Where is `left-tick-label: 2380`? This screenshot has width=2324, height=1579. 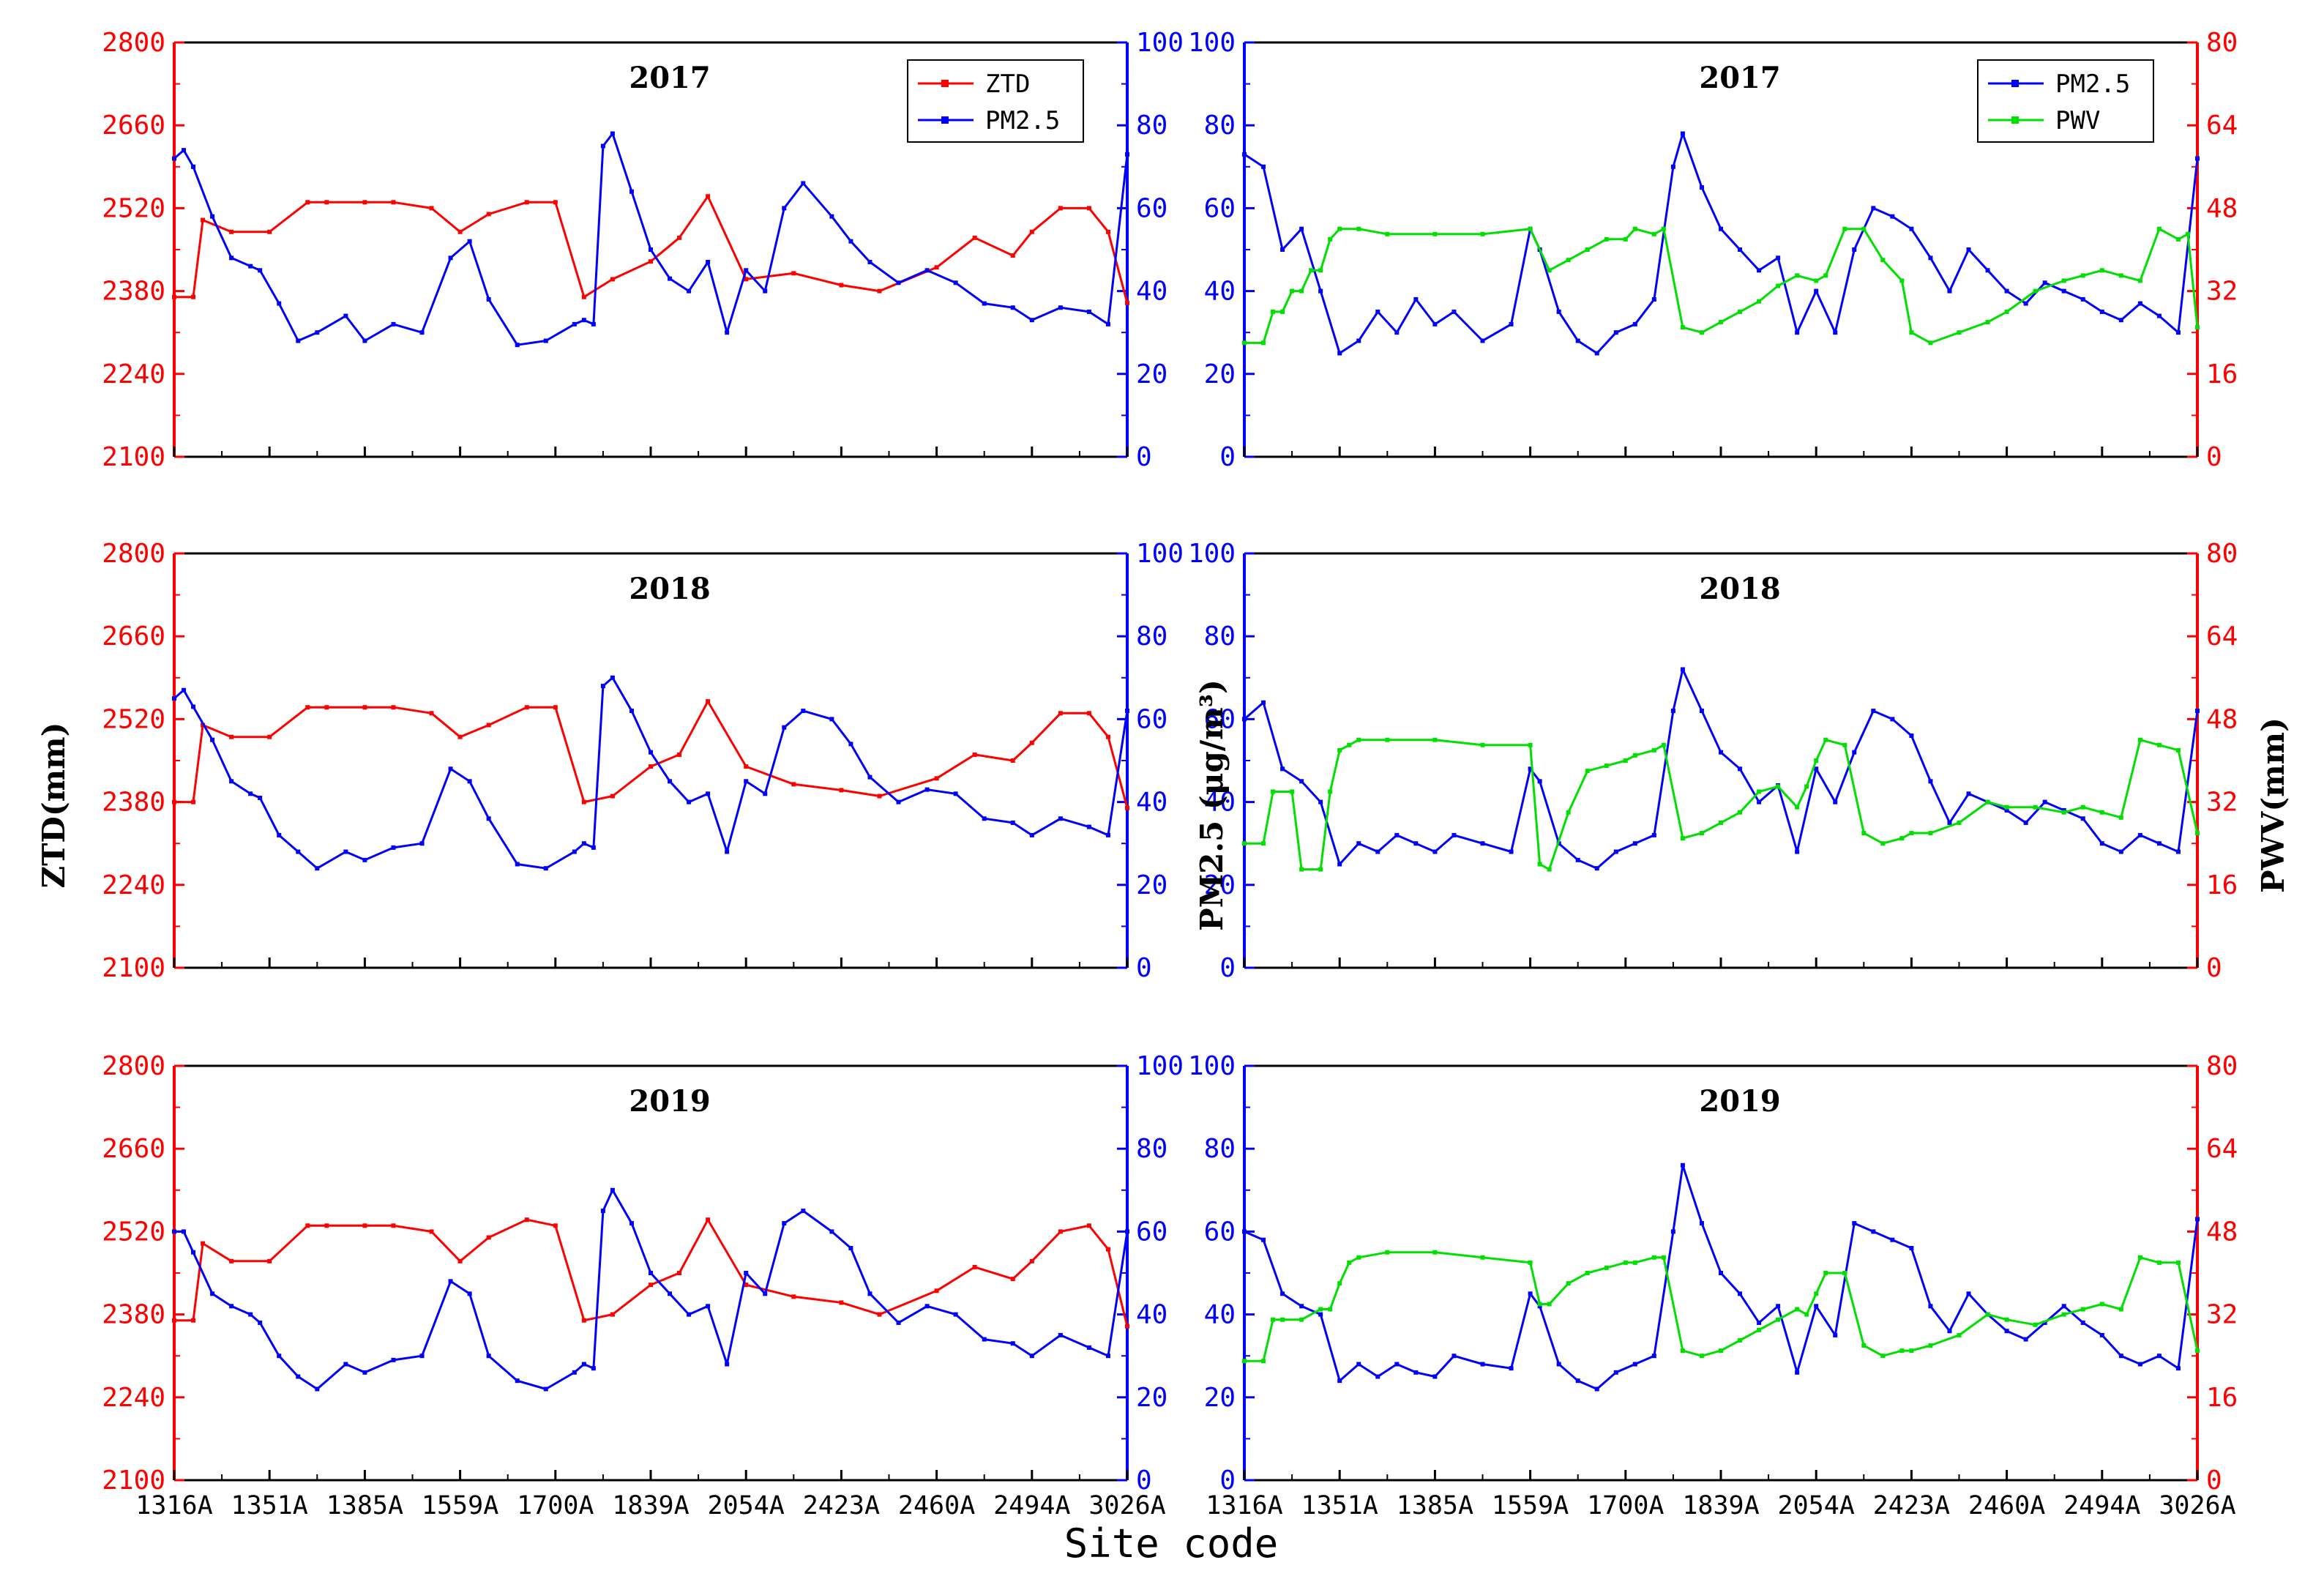
left-tick-label: 2380 is located at coordinates (133, 292).